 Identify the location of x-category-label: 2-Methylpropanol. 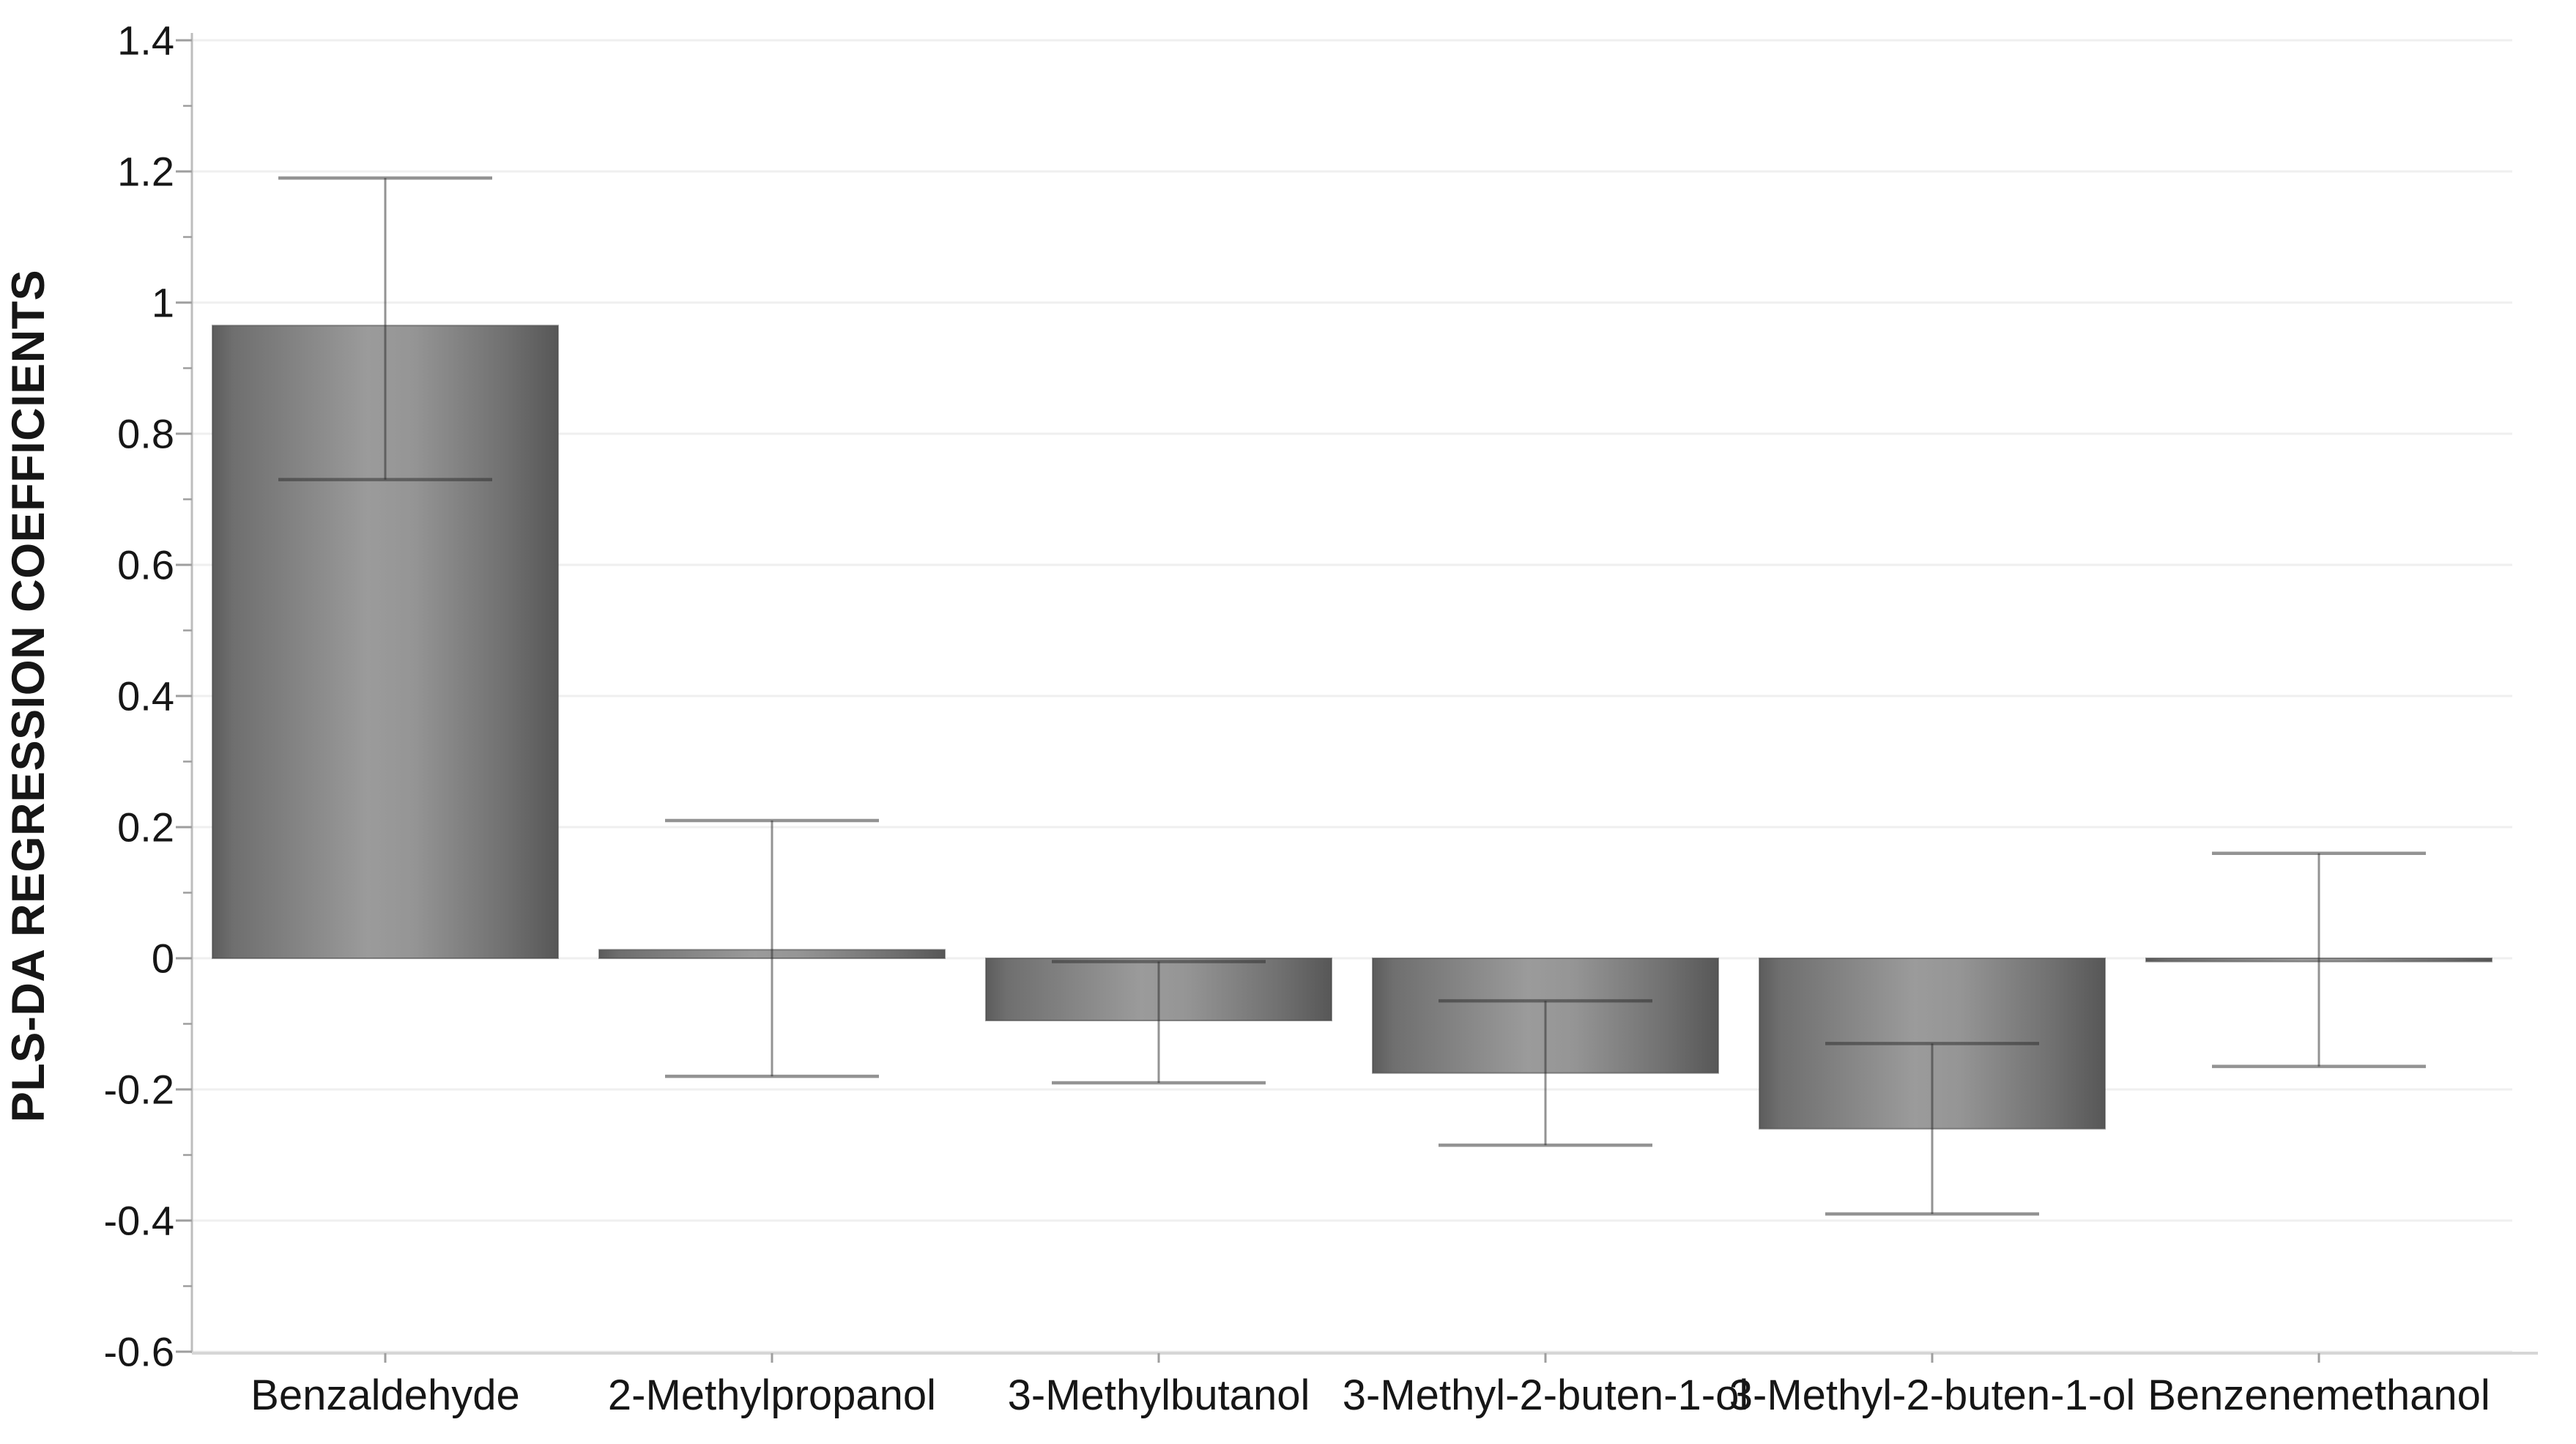
(772, 1395).